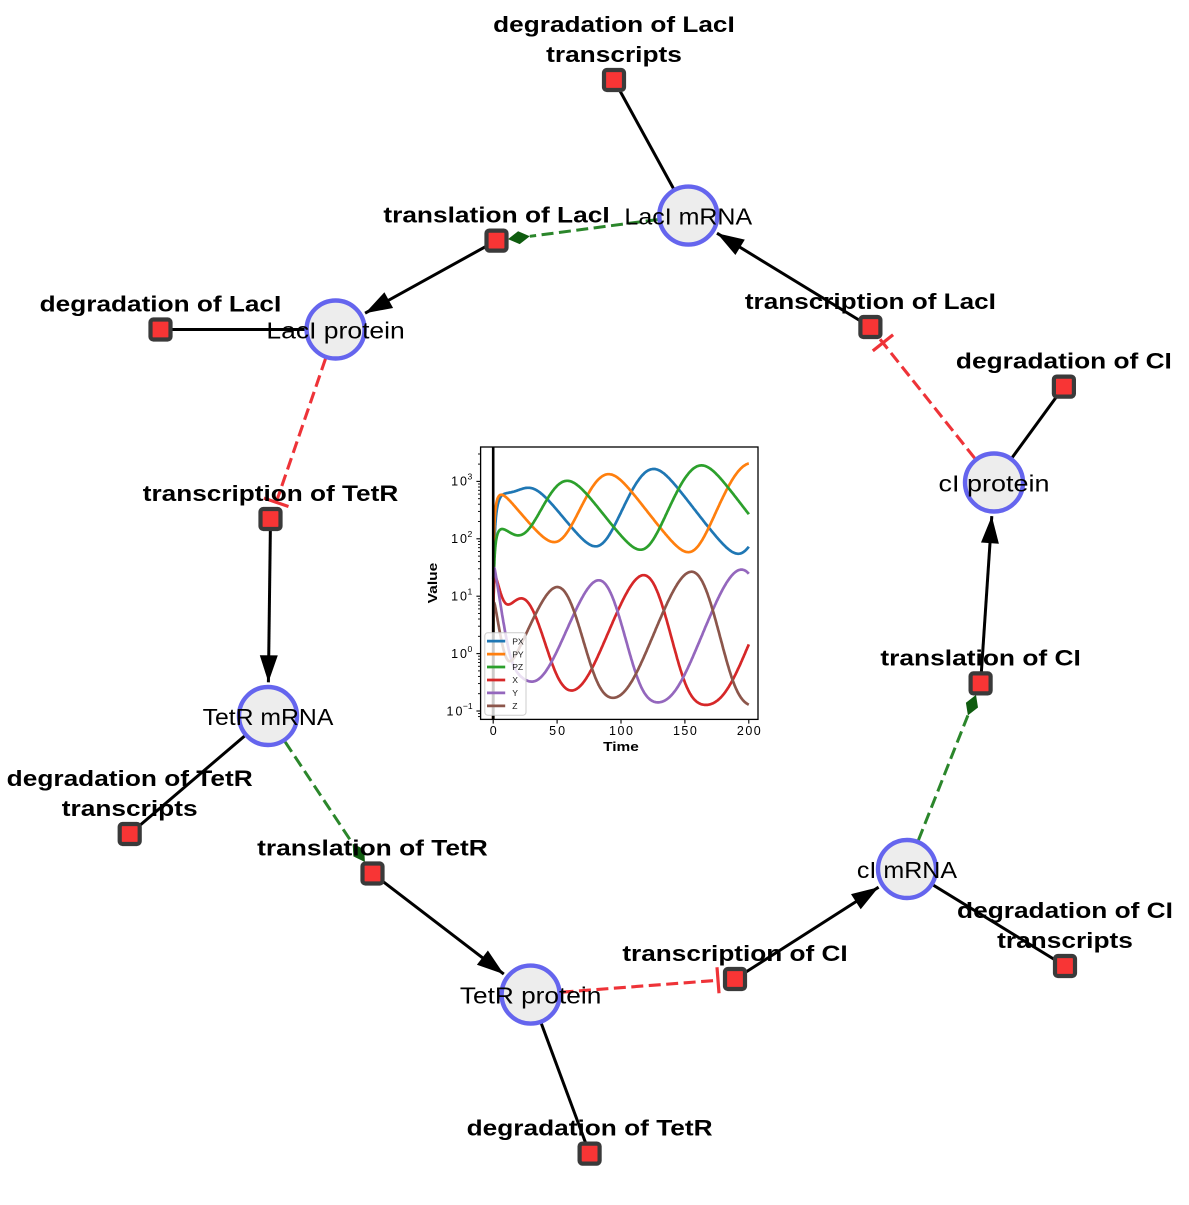  I want to click on svg-text: cI mRNA, so click(907, 870).